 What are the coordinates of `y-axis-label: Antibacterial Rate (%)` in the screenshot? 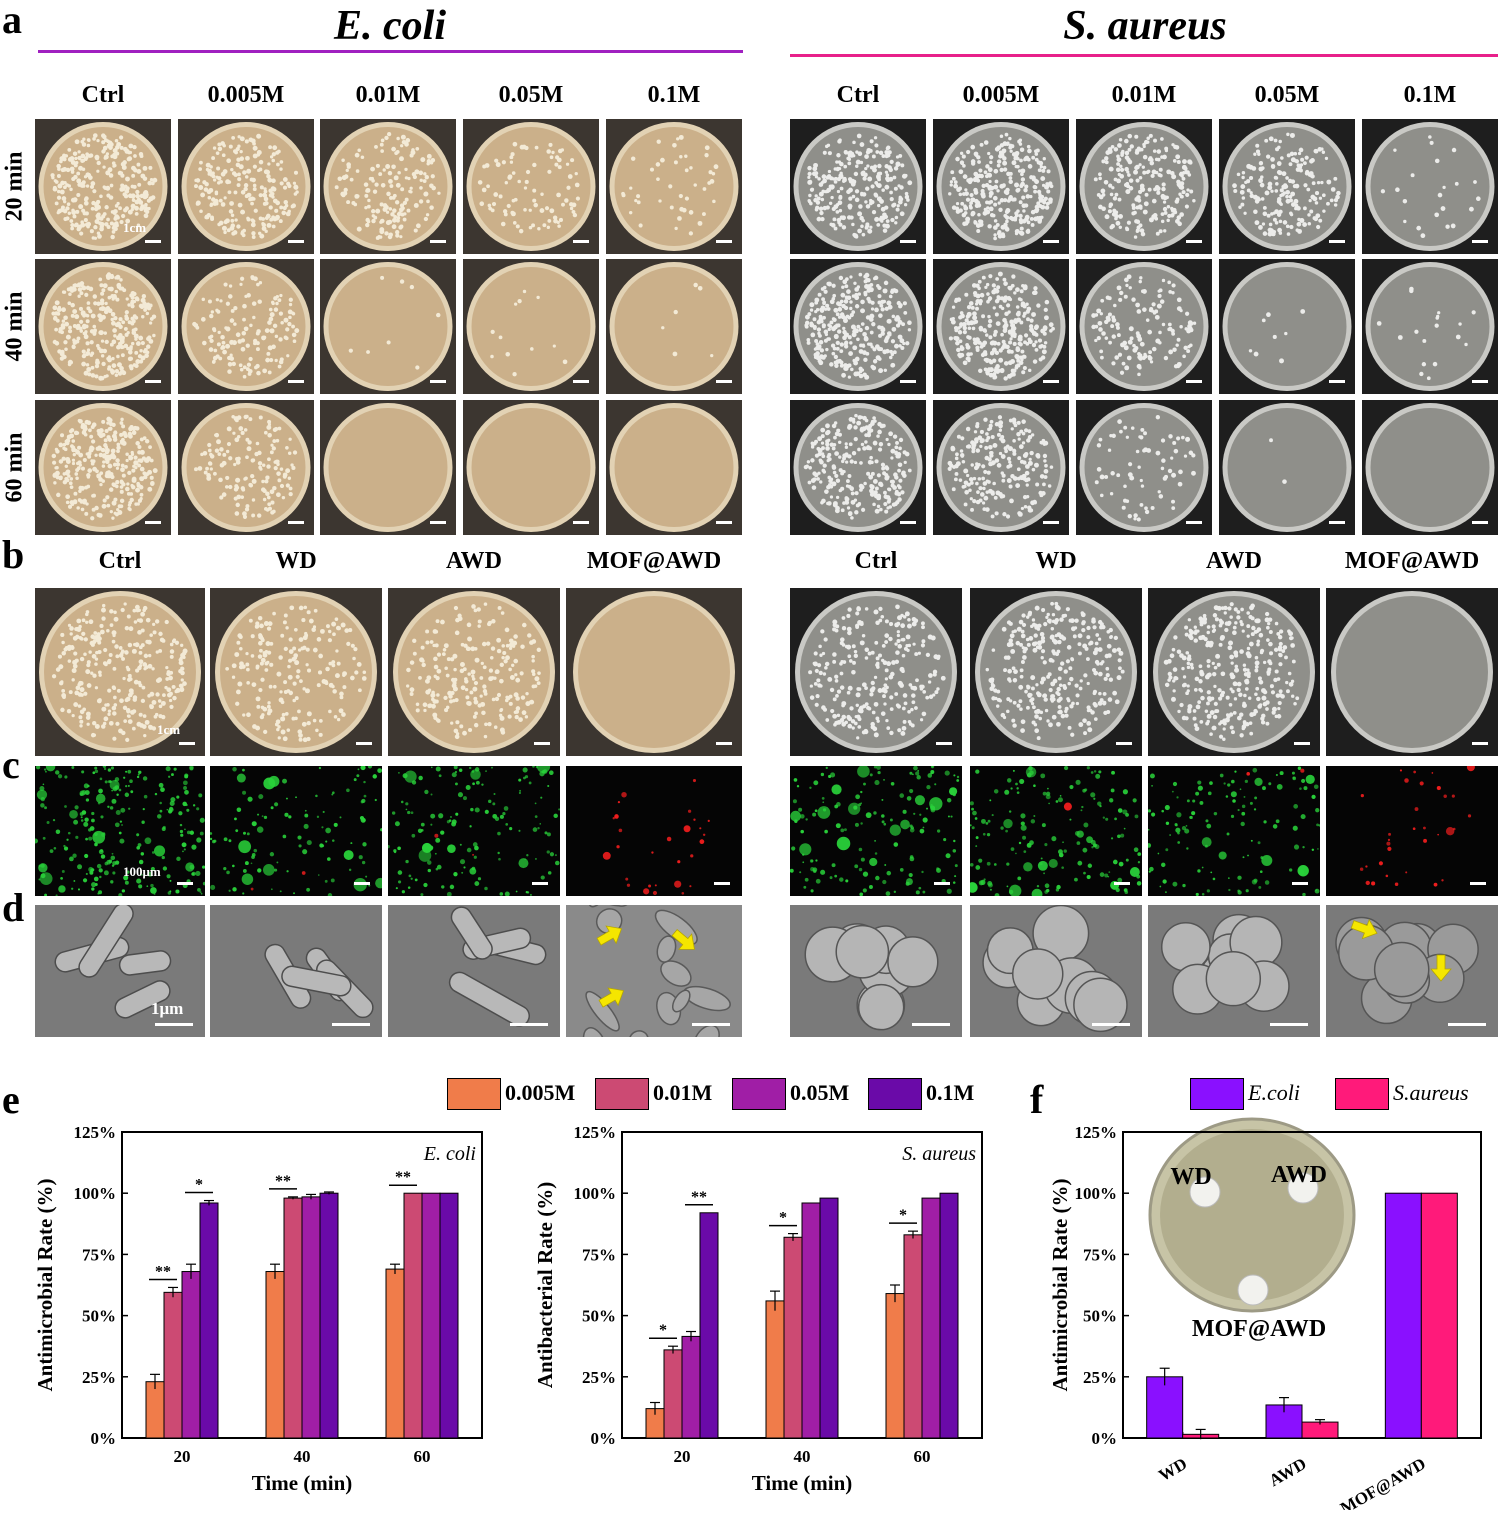 It's located at (545, 1285).